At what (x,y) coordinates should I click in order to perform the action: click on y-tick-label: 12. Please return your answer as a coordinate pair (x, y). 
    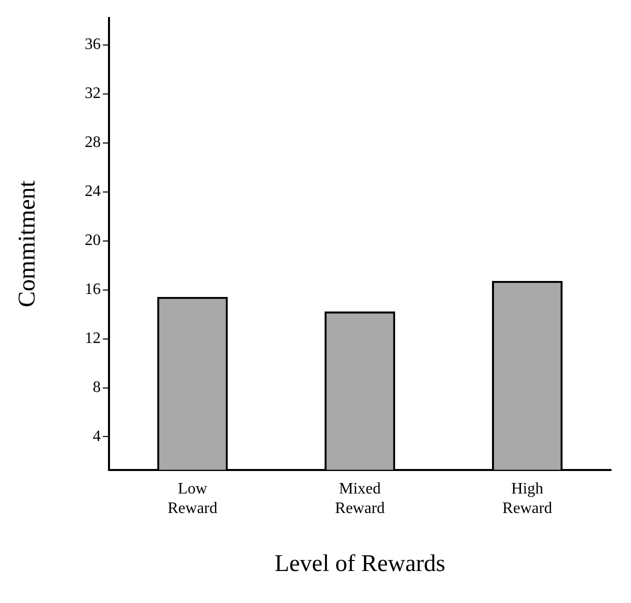
    Looking at the image, I should click on (92, 338).